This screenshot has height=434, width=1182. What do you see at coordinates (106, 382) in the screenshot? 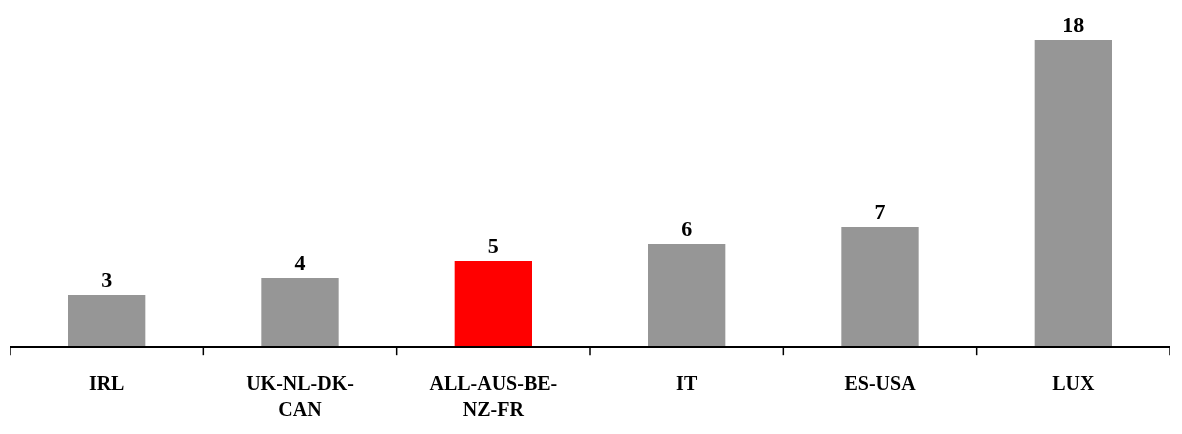
I see `x-tick-label: IRL` at bounding box center [106, 382].